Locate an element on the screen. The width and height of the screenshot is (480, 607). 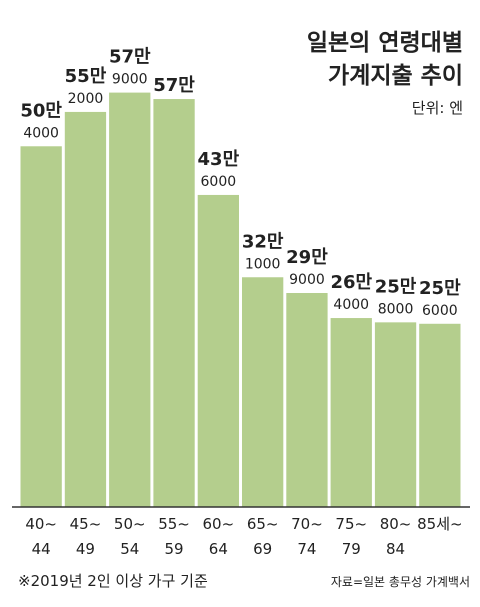
value-label: 25만 6000 is located at coordinates (440, 298).